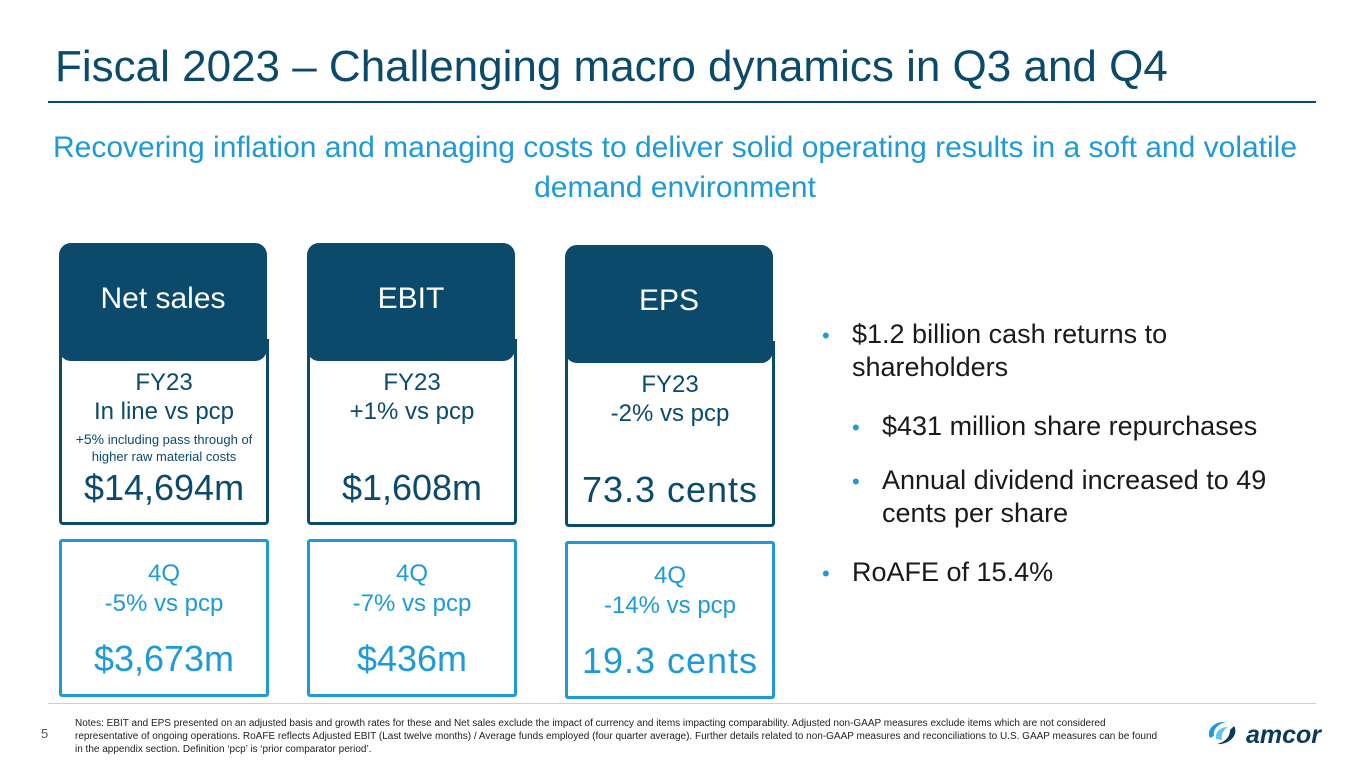  Describe the element at coordinates (1222, 735) in the screenshot. I see `amcor-swirl-icon` at that location.